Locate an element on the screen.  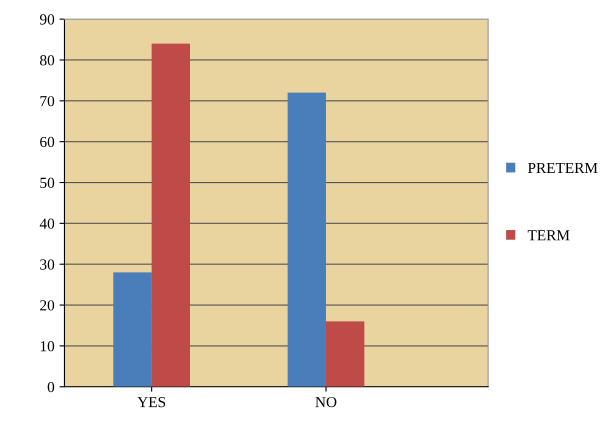
y-tick-label: 10 is located at coordinates (47, 346).